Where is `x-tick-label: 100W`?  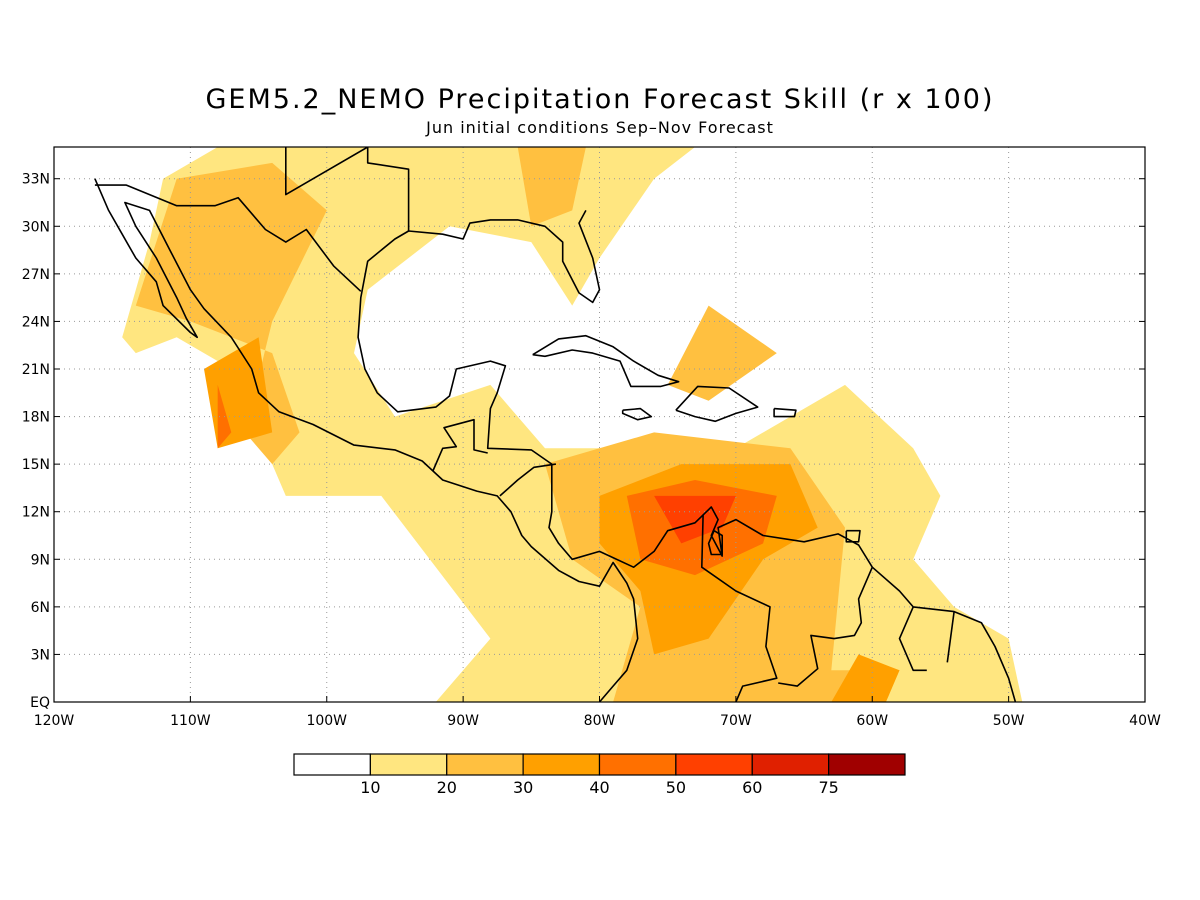 x-tick-label: 100W is located at coordinates (326, 721).